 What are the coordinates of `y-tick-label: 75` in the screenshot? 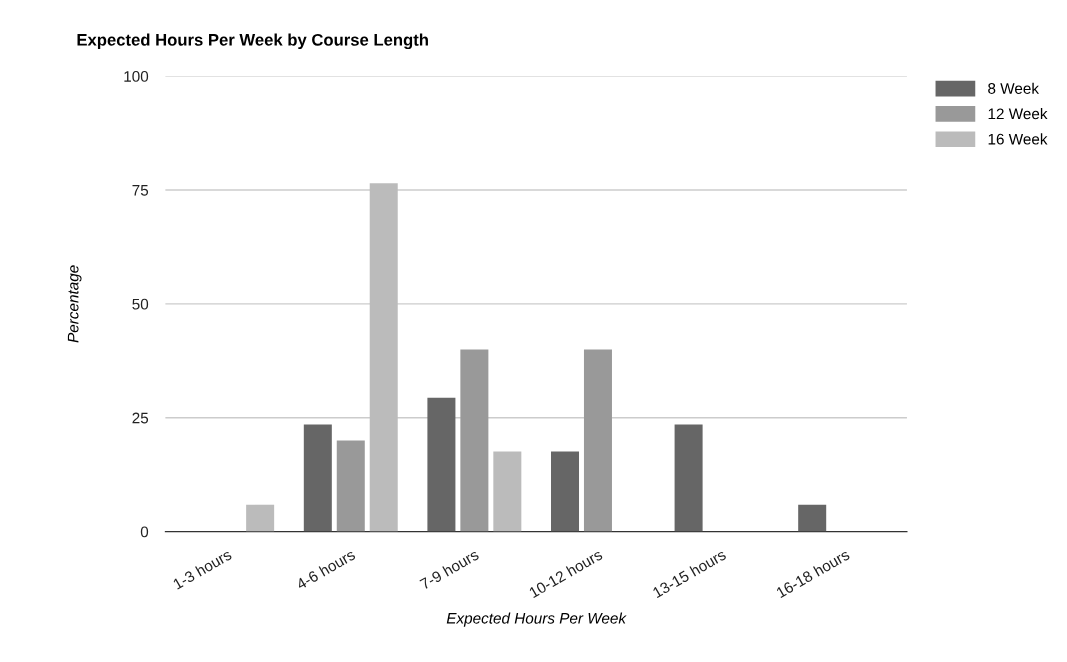 It's located at (140, 190).